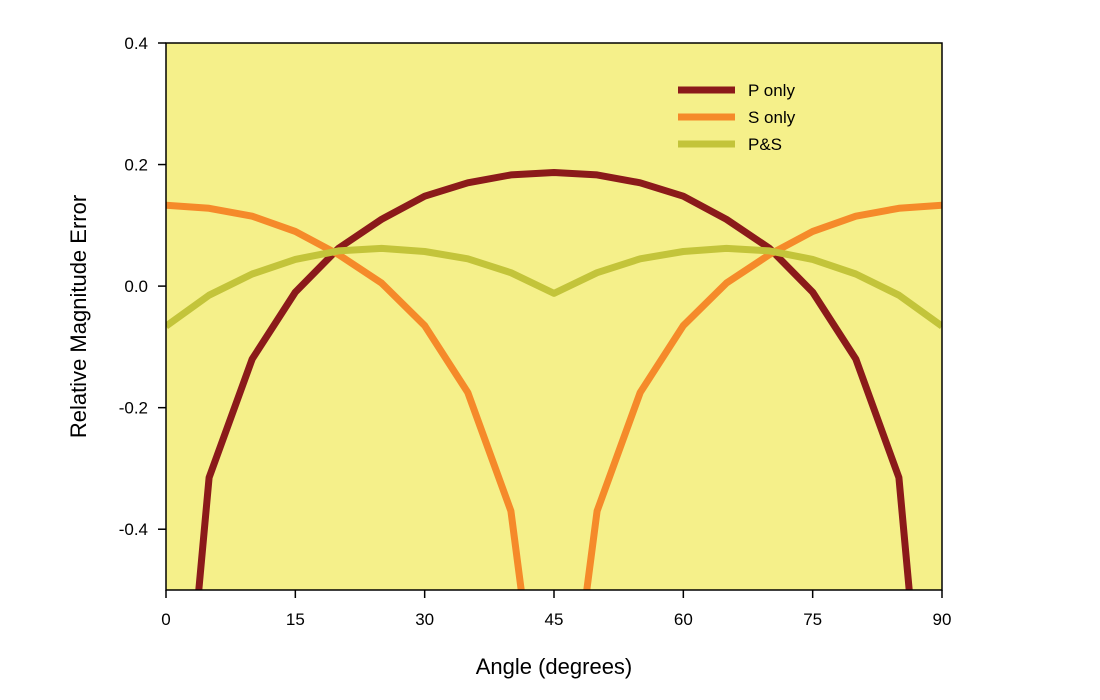 This screenshot has height=700, width=1100. What do you see at coordinates (133, 408) in the screenshot?
I see `y-tick-label: -0.2` at bounding box center [133, 408].